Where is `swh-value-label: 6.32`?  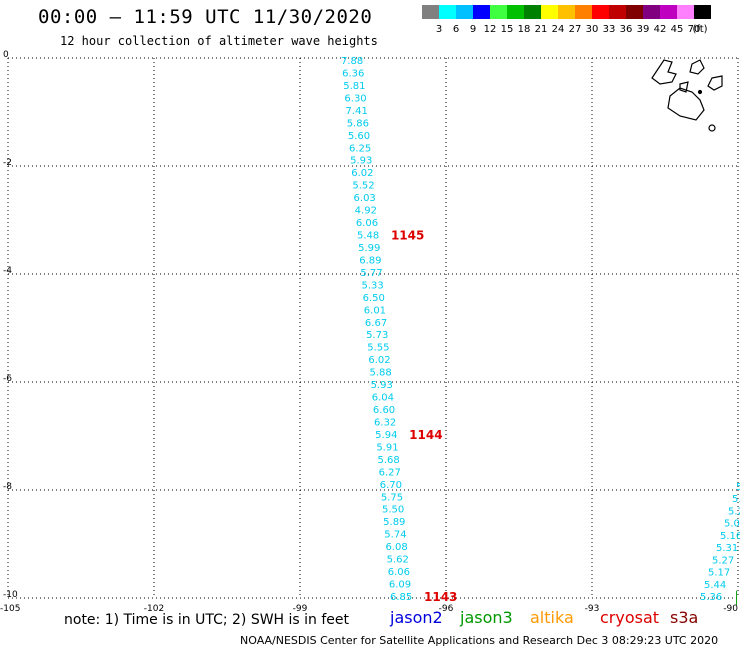
swh-value-label: 6.32 is located at coordinates (385, 422).